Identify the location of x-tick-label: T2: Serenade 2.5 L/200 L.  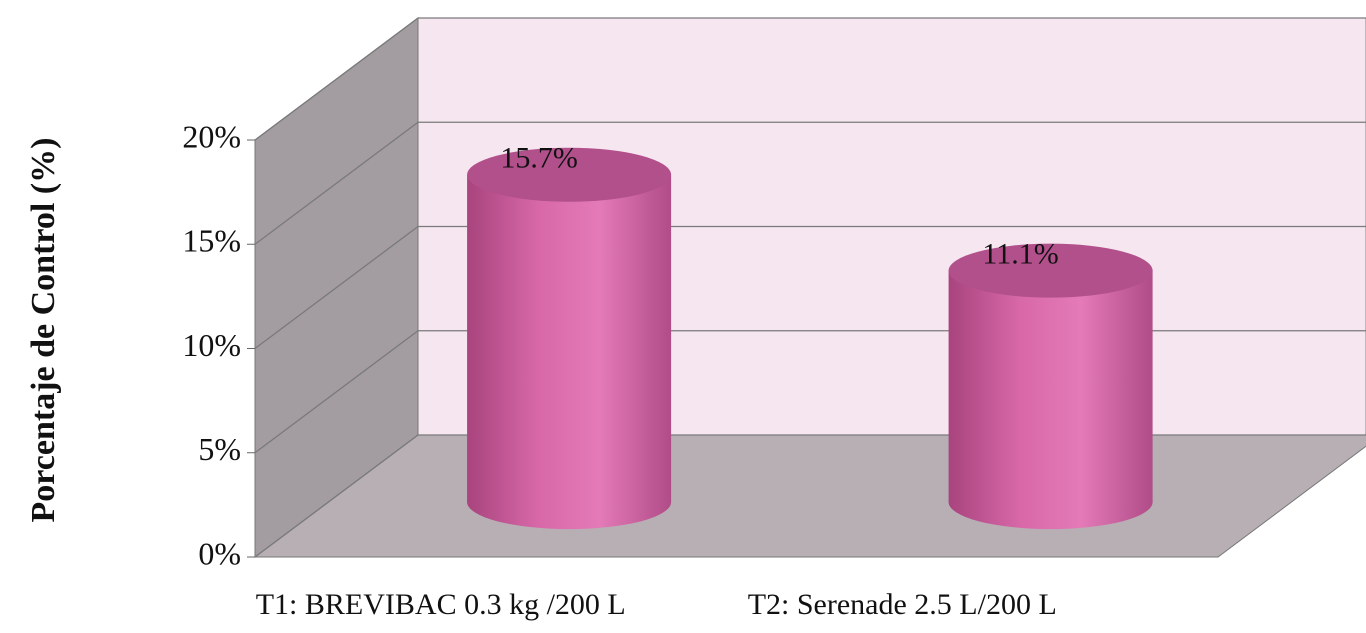
(902, 604).